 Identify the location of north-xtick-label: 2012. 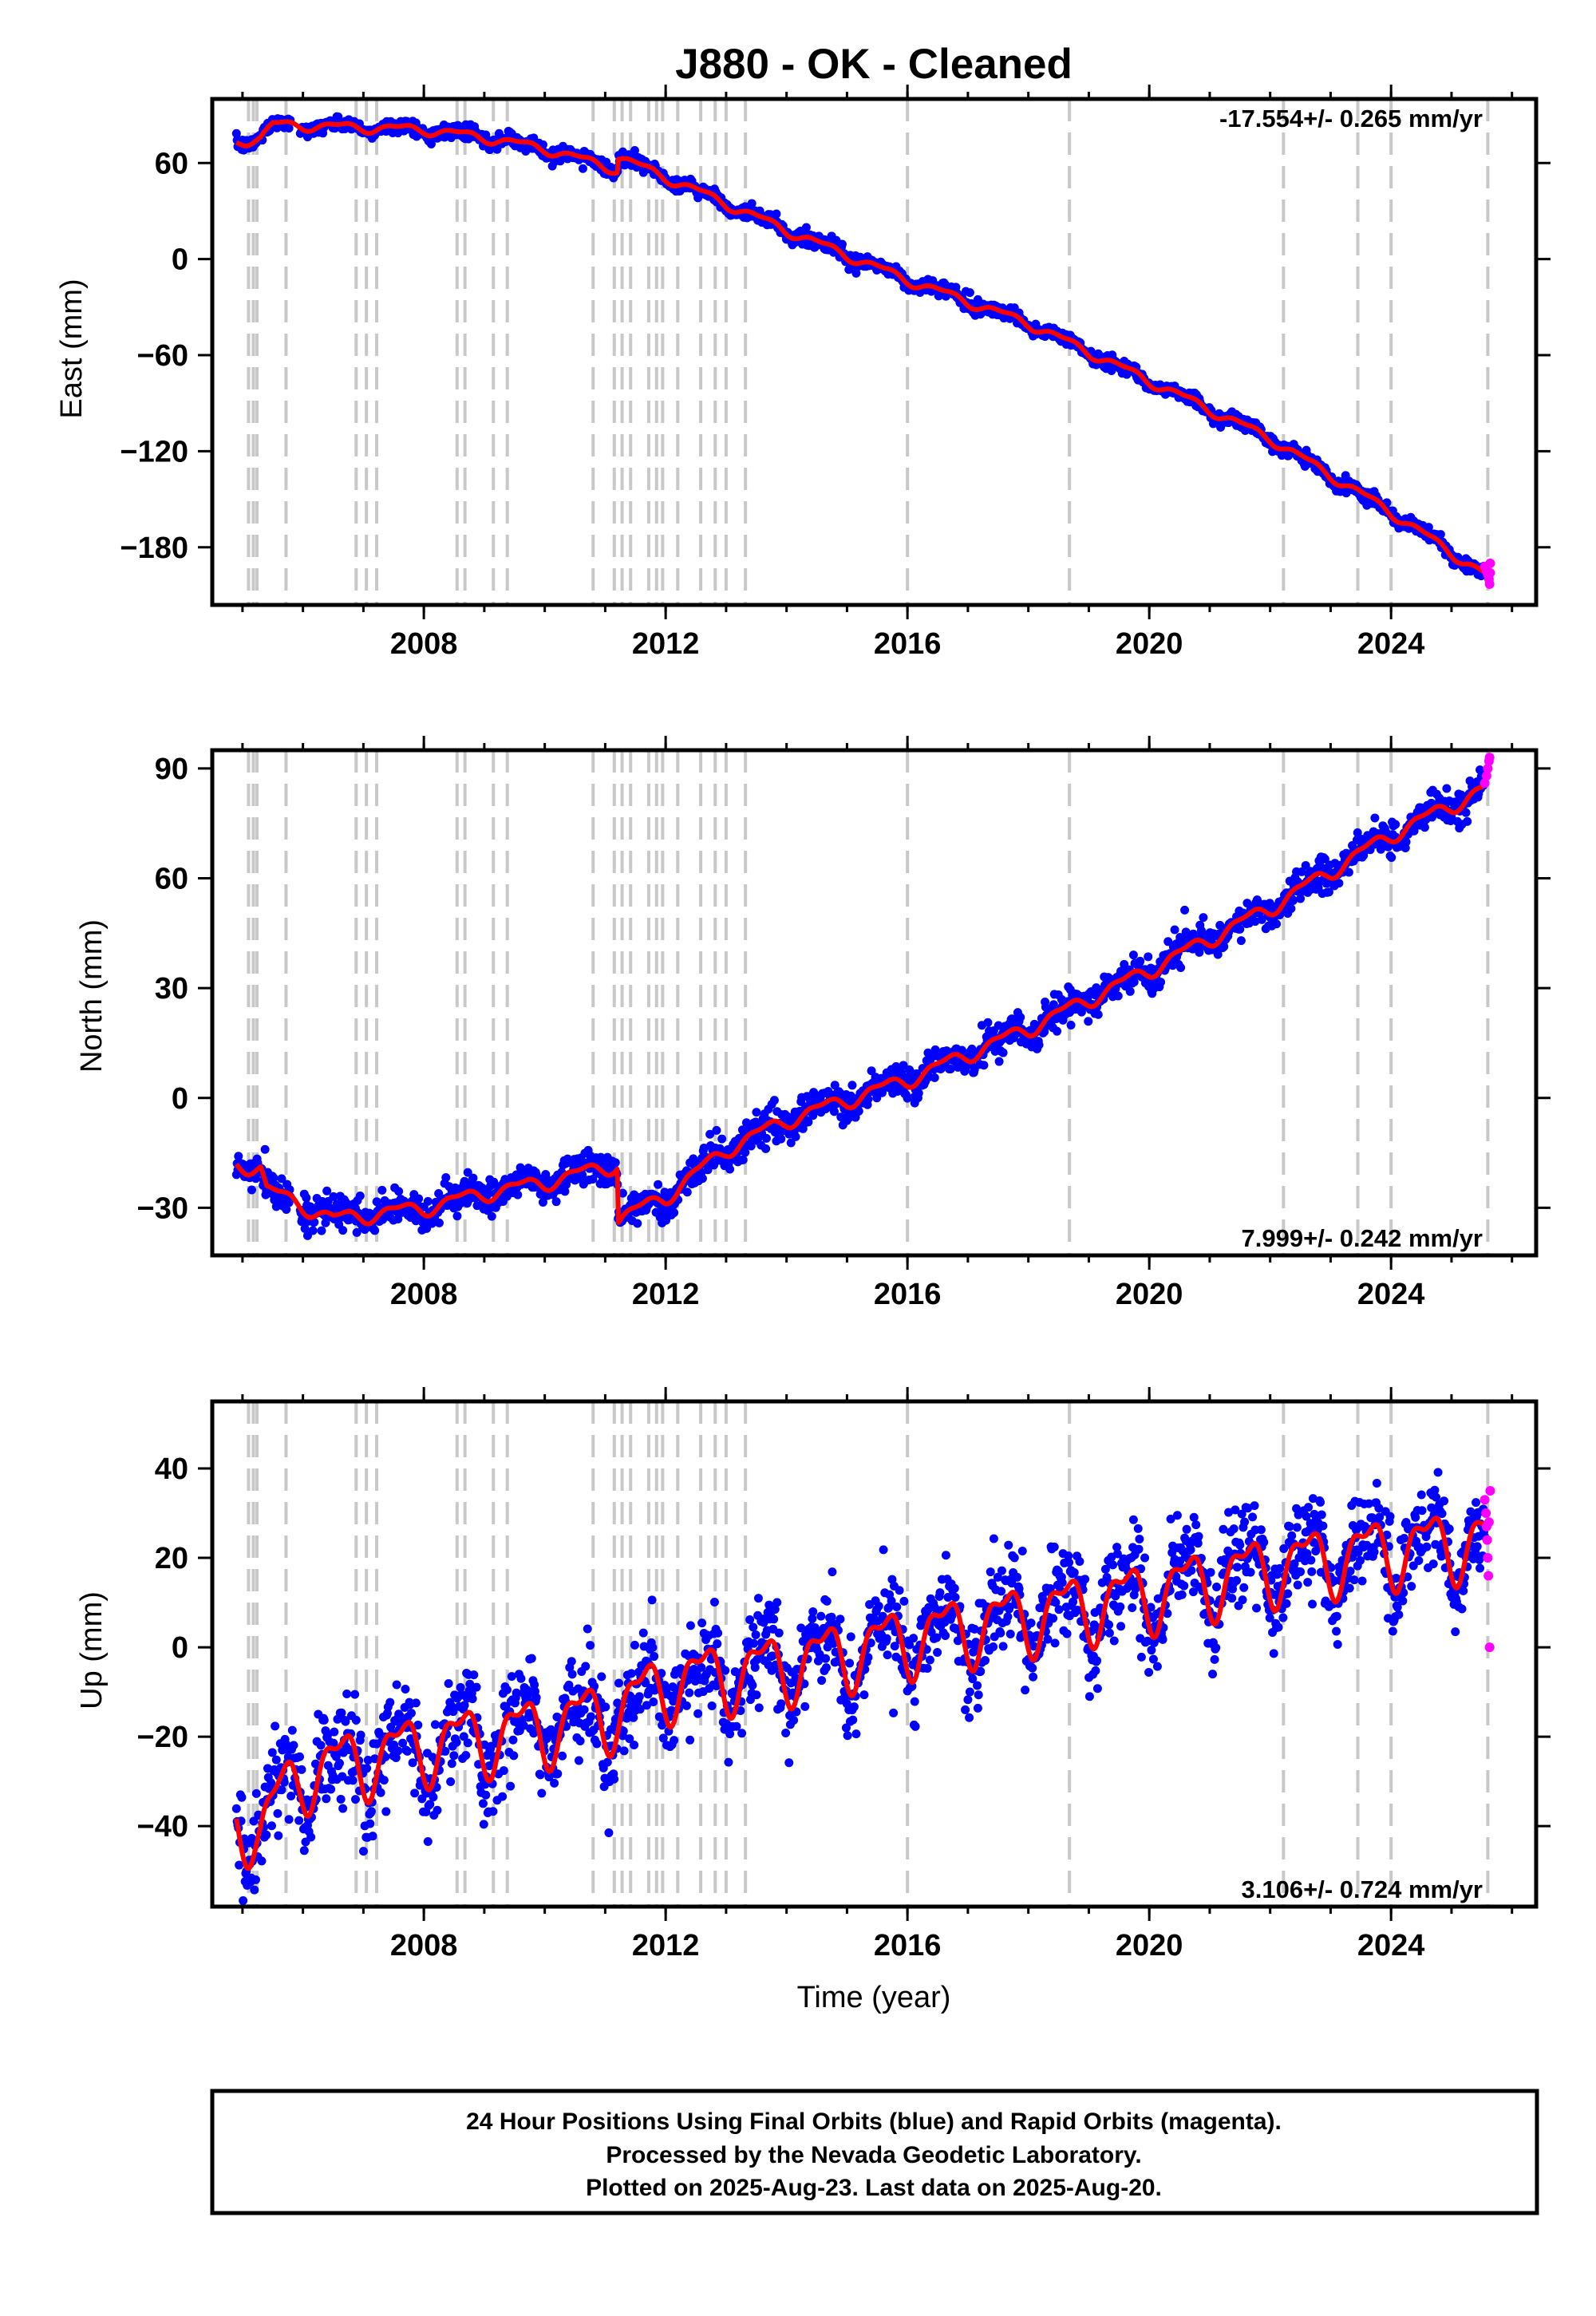
(666, 1294).